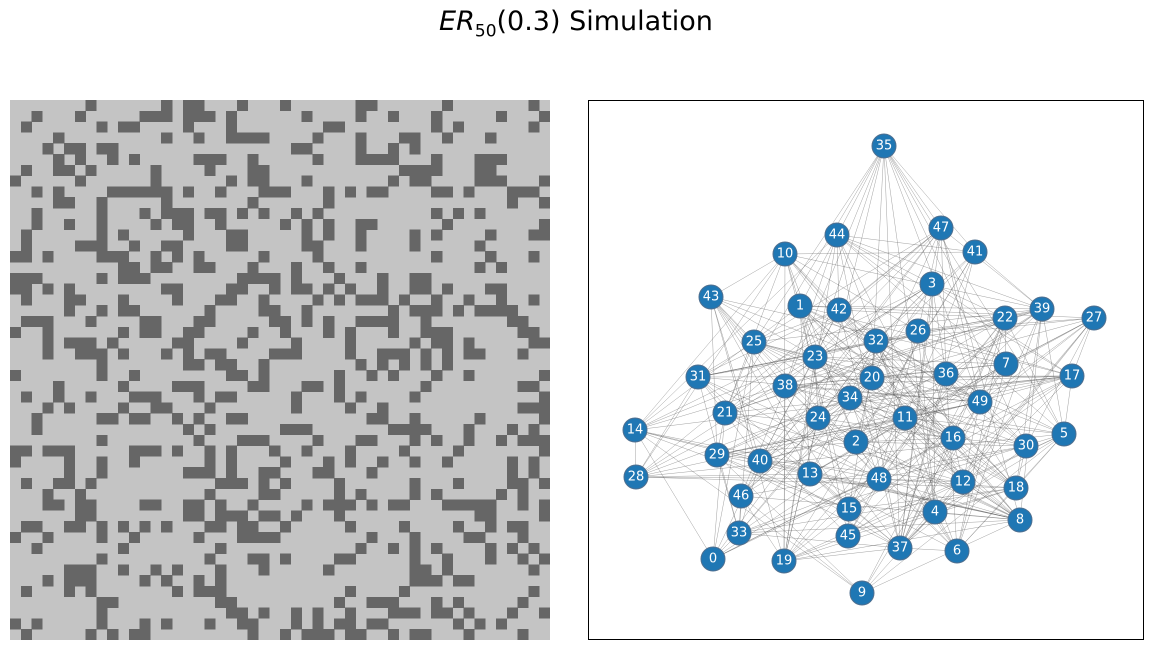 The width and height of the screenshot is (1152, 650). What do you see at coordinates (754, 342) in the screenshot?
I see `node-label: 25` at bounding box center [754, 342].